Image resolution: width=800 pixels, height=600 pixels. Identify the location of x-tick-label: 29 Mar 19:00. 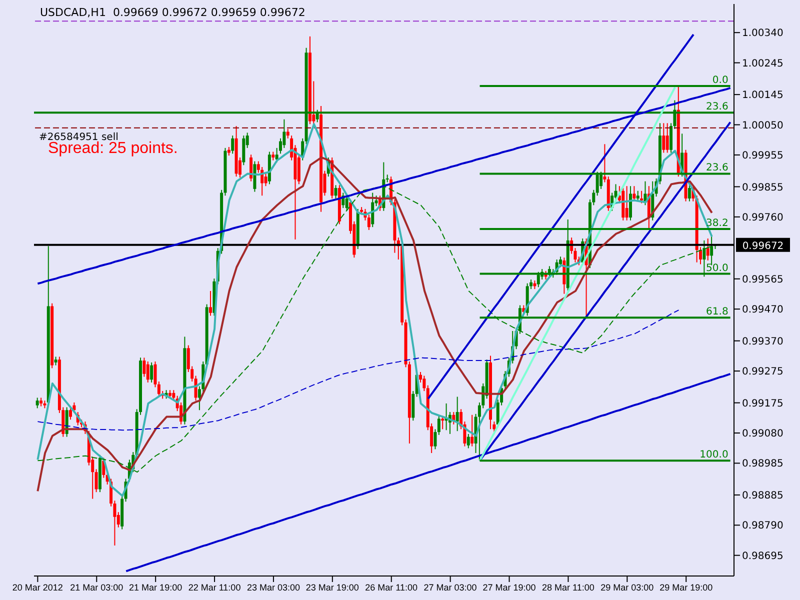
(686, 587).